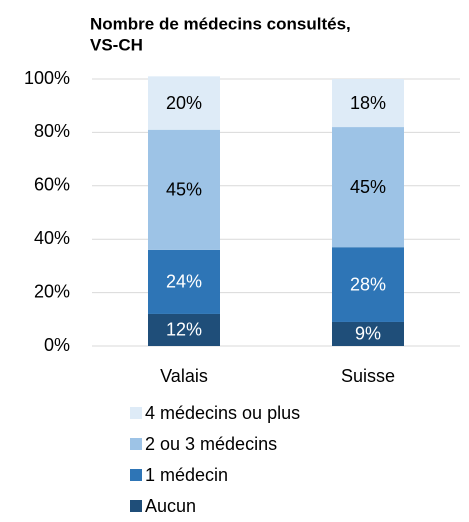  I want to click on chart-title: Nombre de médecins consultés,, so click(220, 23).